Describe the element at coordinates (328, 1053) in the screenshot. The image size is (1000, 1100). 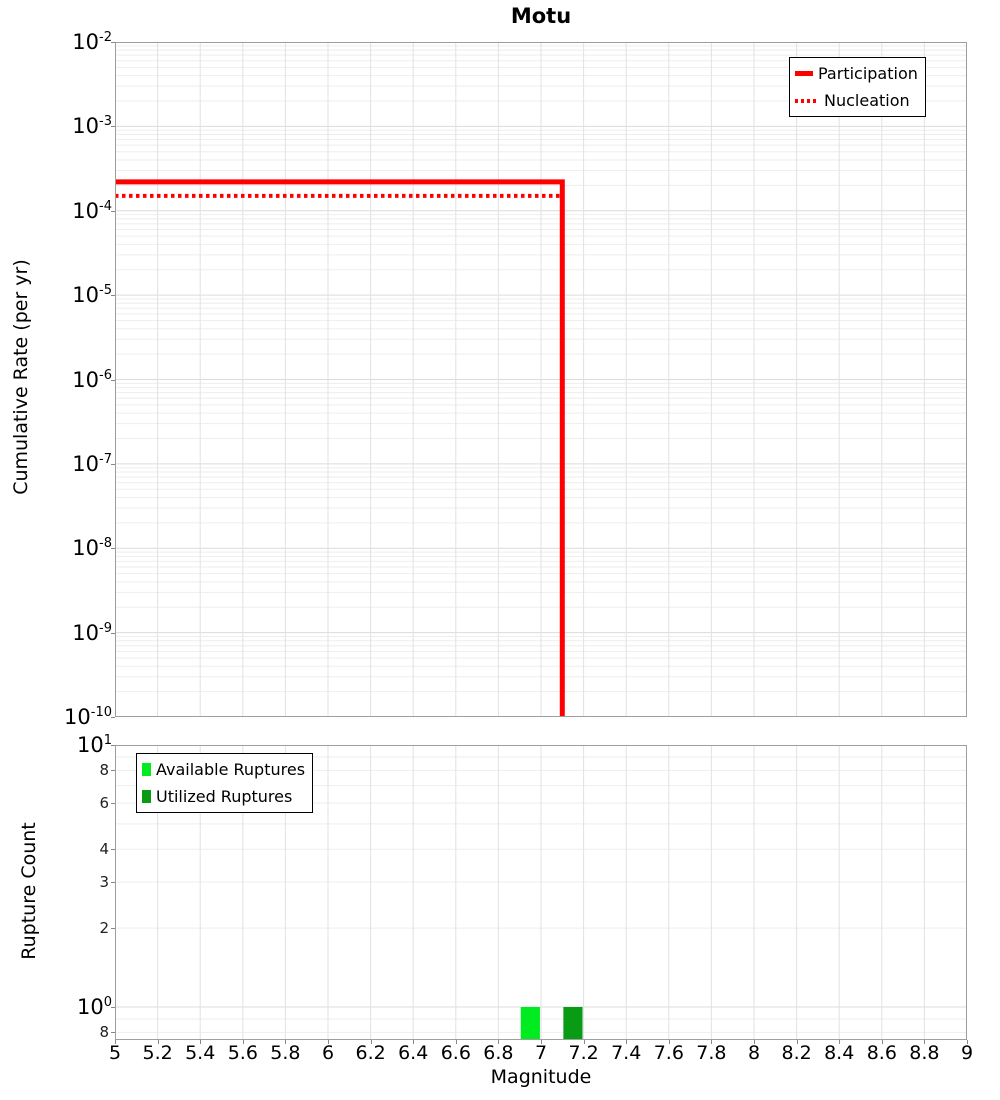
I see `x-tick-label: 6` at that location.